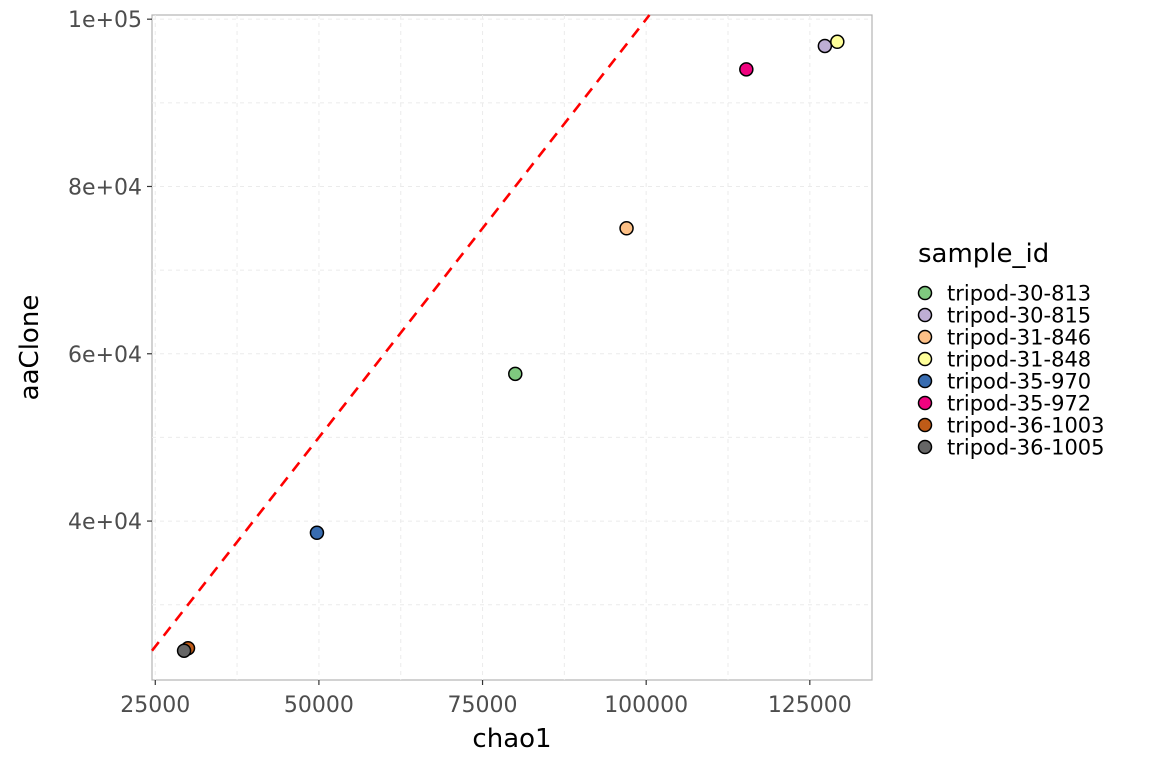 The width and height of the screenshot is (1152, 772). Describe the element at coordinates (30, 348) in the screenshot. I see `y-axis-title: aaClone` at that location.